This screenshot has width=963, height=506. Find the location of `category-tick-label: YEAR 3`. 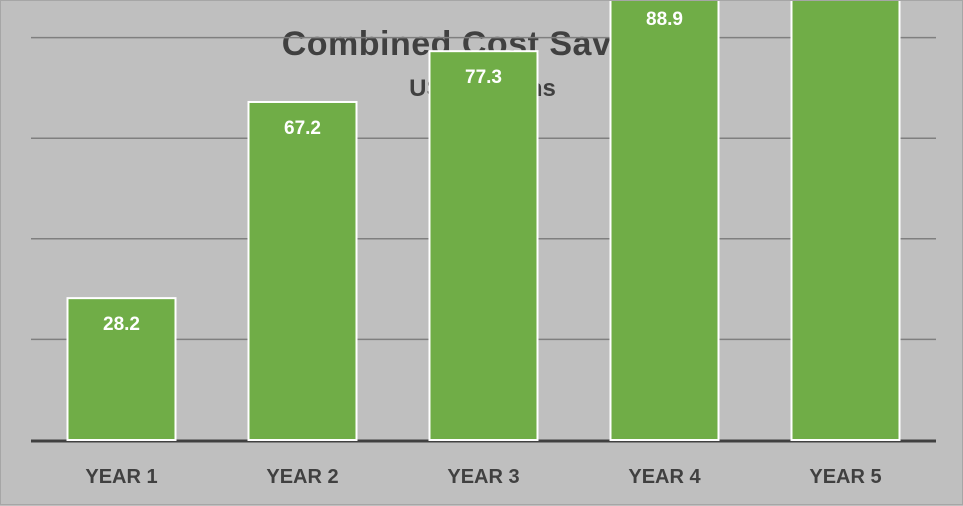

category-tick-label: YEAR 3 is located at coordinates (483, 477).